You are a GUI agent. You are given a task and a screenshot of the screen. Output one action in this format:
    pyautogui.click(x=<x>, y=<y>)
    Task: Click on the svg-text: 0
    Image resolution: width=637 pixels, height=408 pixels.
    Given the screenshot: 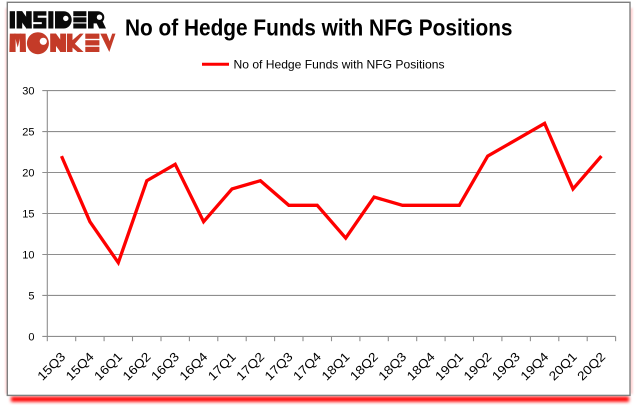 What is the action you would take?
    pyautogui.click(x=31, y=337)
    